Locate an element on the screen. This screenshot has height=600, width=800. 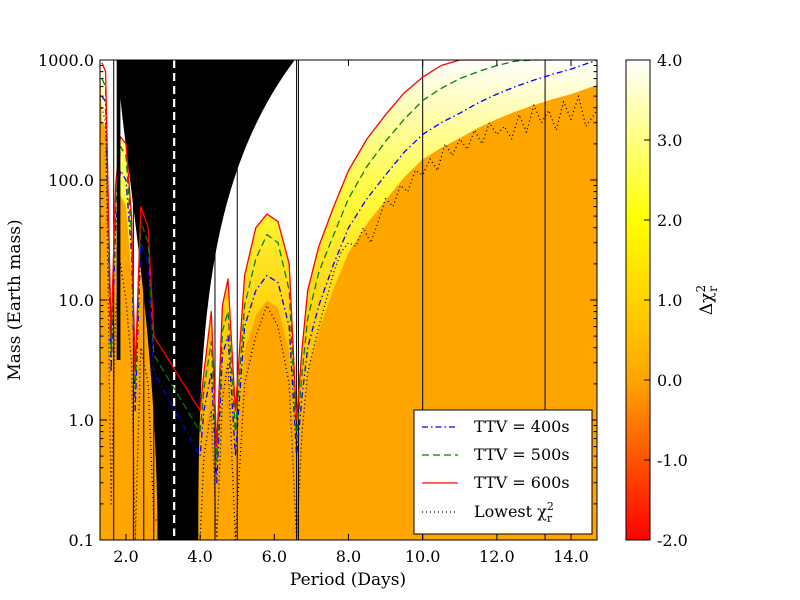
colorbar-tick-label: 1.0 is located at coordinates (669, 300).